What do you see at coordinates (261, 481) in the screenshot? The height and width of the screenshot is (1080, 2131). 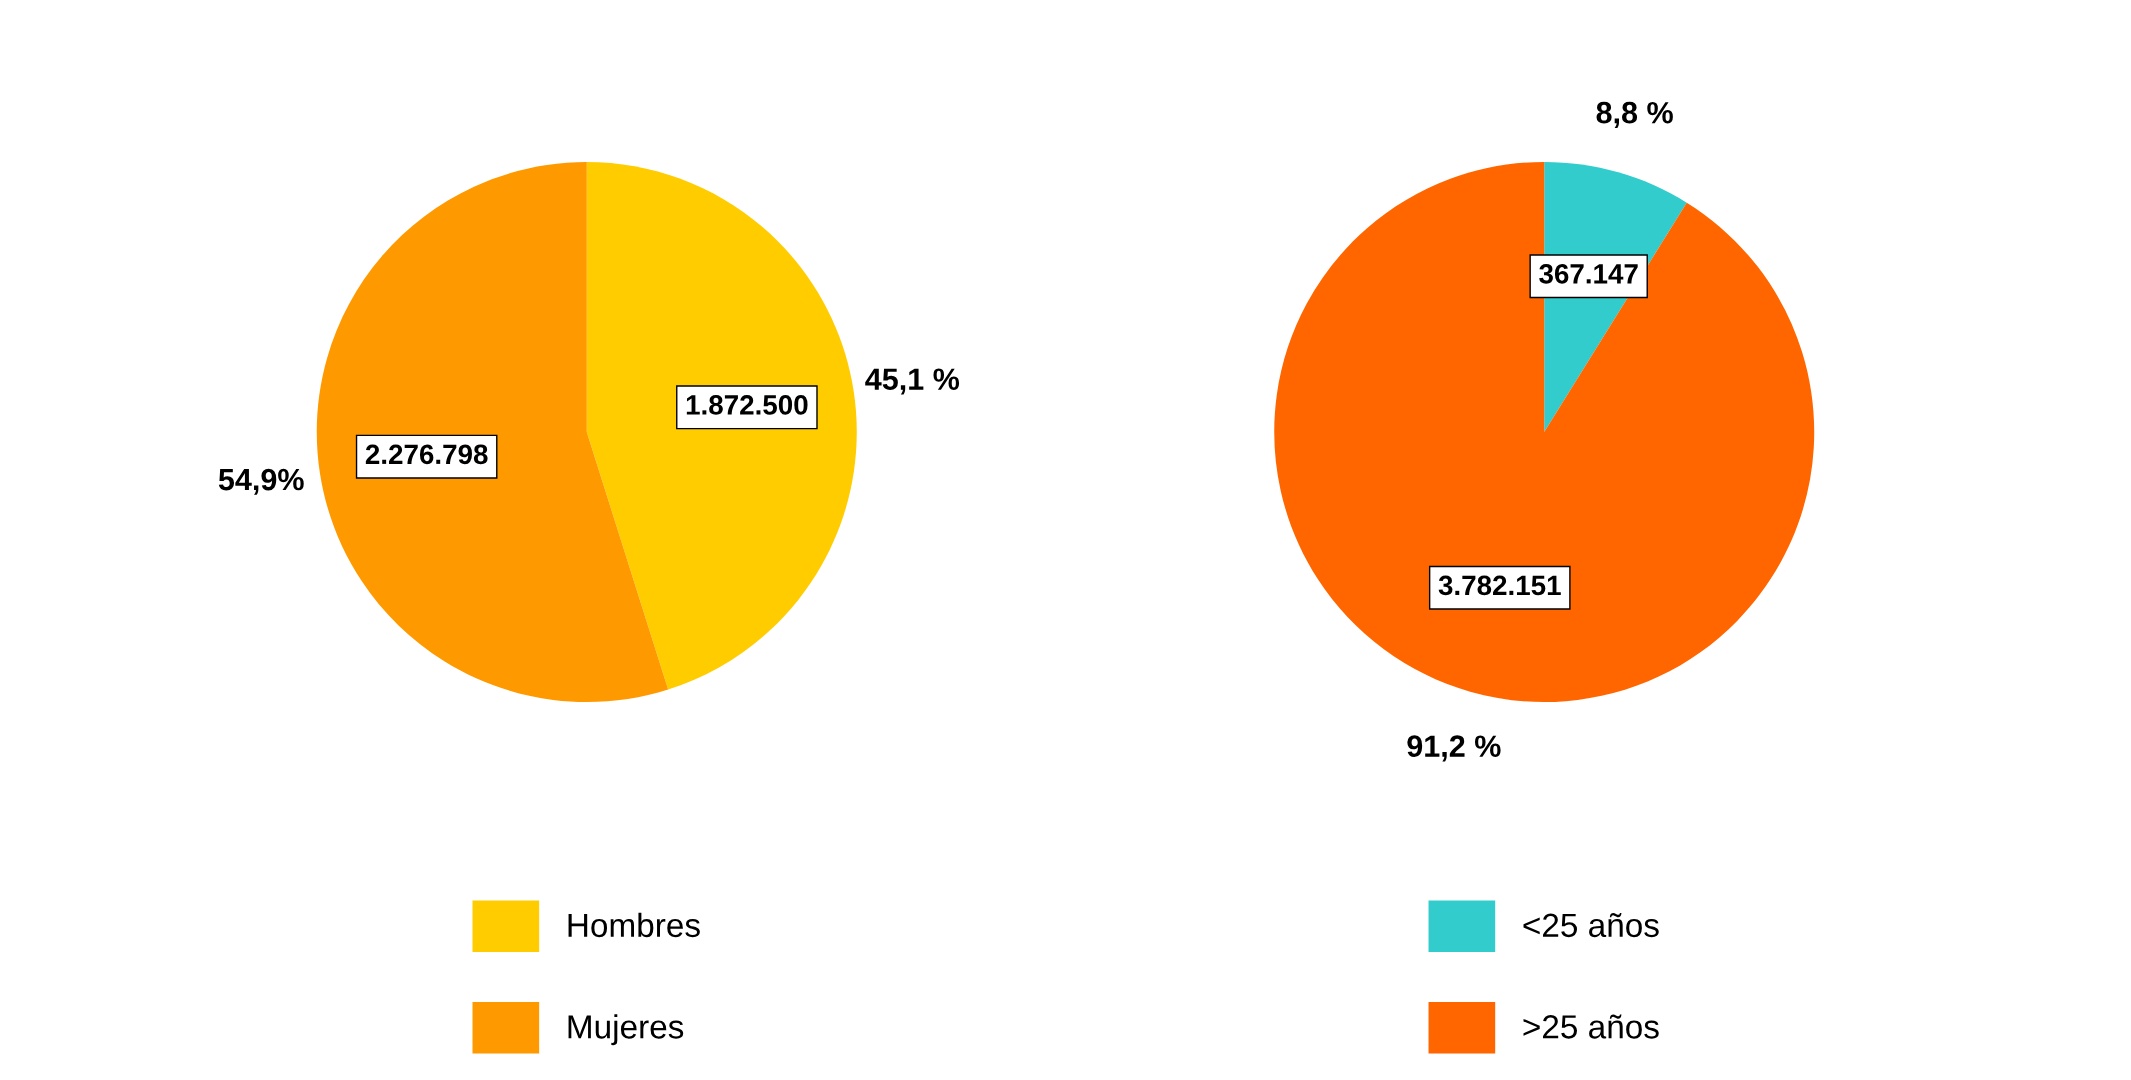 I see `text: 54,9%` at bounding box center [261, 481].